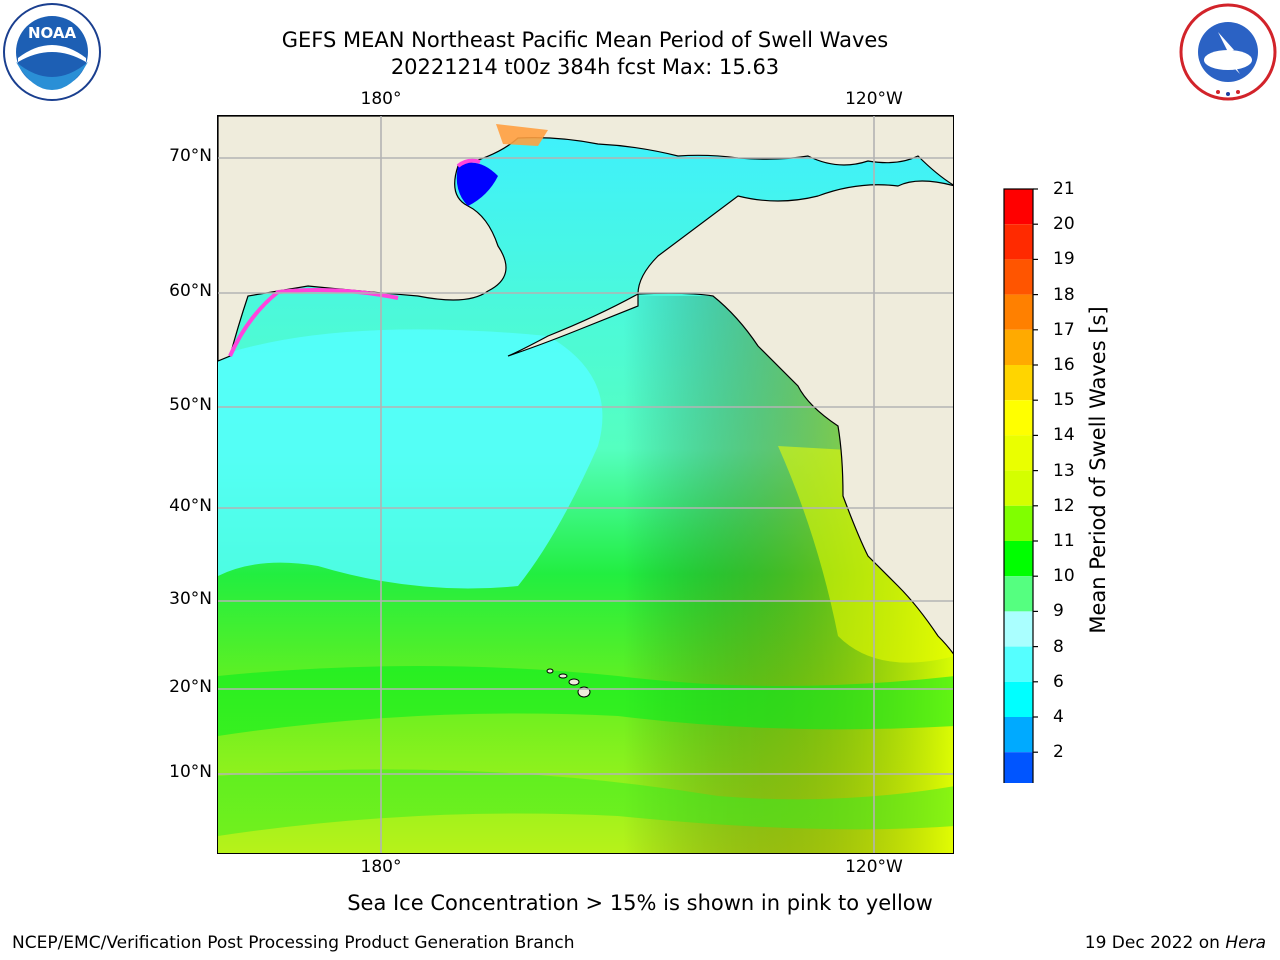 Image resolution: width=1280 pixels, height=960 pixels. What do you see at coordinates (1064, 576) in the screenshot?
I see `colorbar-tick-label: 10` at bounding box center [1064, 576].